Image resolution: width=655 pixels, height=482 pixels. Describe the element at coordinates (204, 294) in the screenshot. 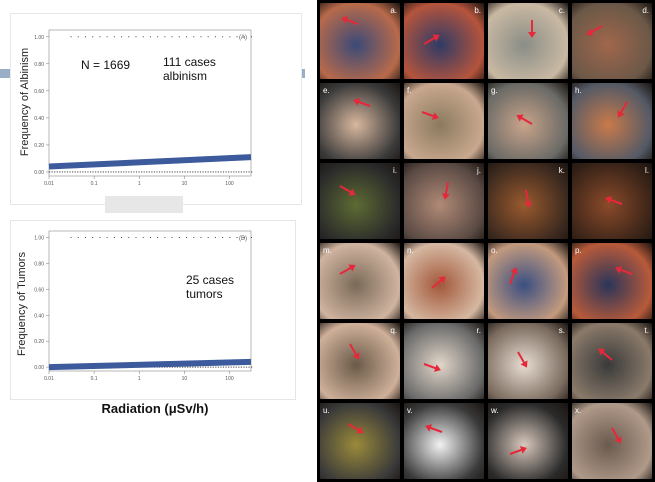

I see `tumor-label-annotation: tumors` at that location.